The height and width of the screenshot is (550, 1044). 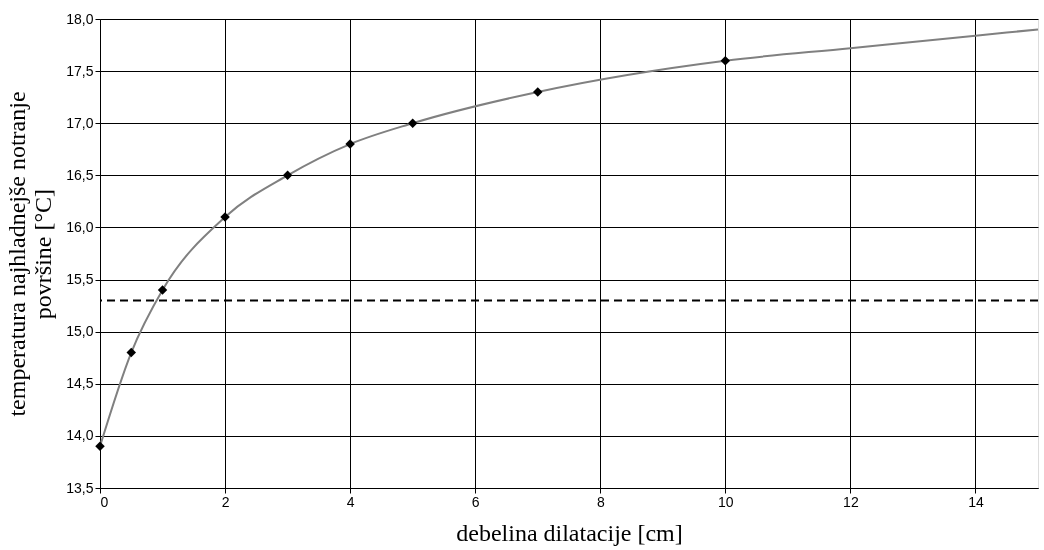 I want to click on y-tick-label: 14,5, so click(x=80, y=383).